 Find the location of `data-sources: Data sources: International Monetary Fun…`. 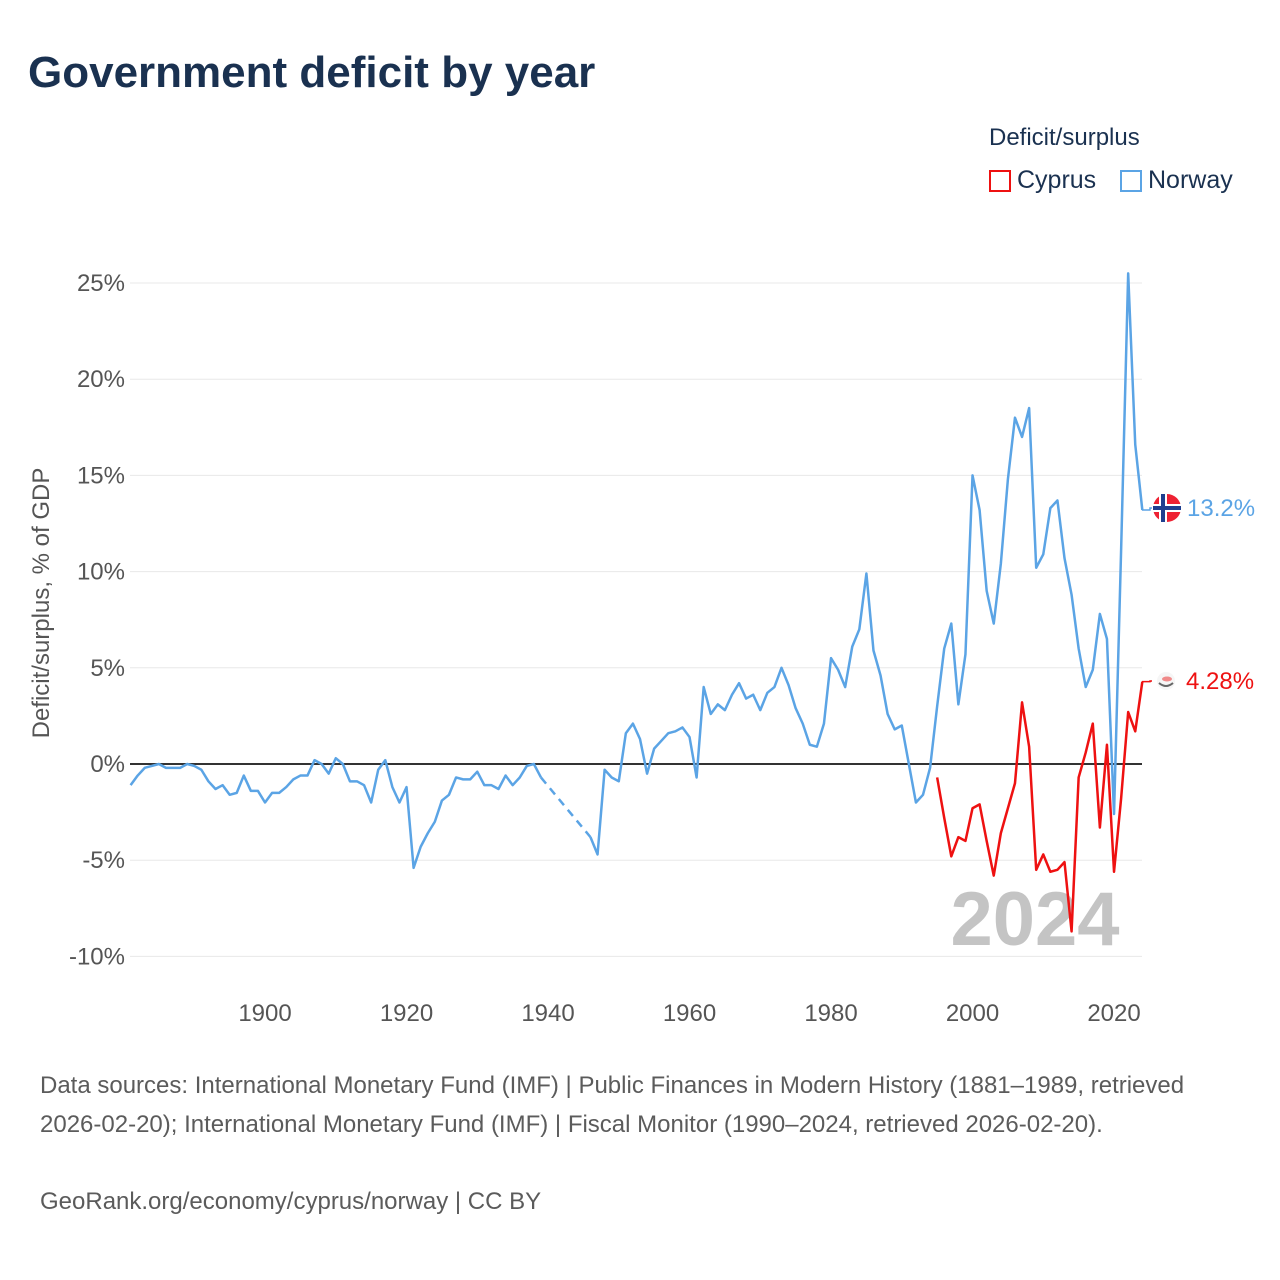

data-sources: Data sources: International Monetary Fun… is located at coordinates (612, 1105).